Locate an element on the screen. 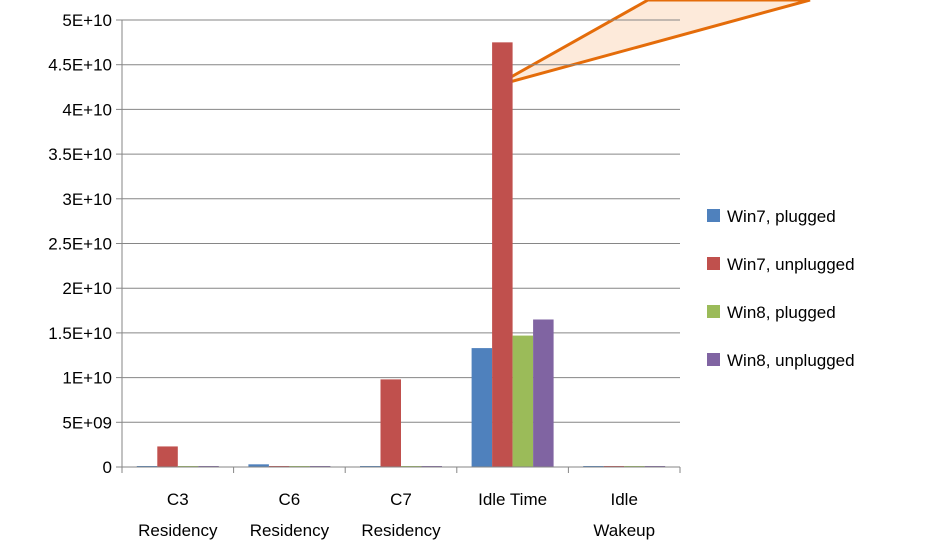 This screenshot has width=943, height=549. y-tick-label: 4.5E+10 is located at coordinates (80, 65).